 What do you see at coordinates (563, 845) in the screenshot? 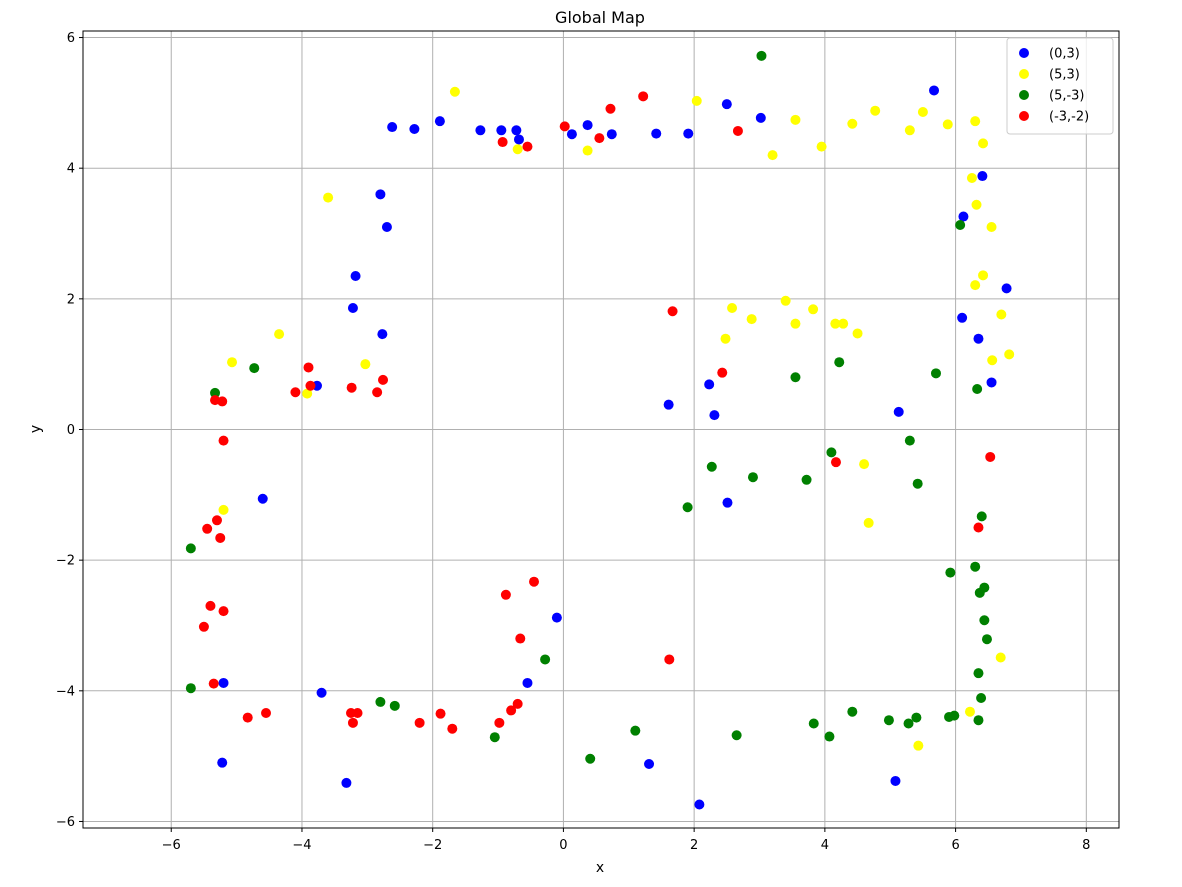
I see `x-tick-label: 0` at bounding box center [563, 845].